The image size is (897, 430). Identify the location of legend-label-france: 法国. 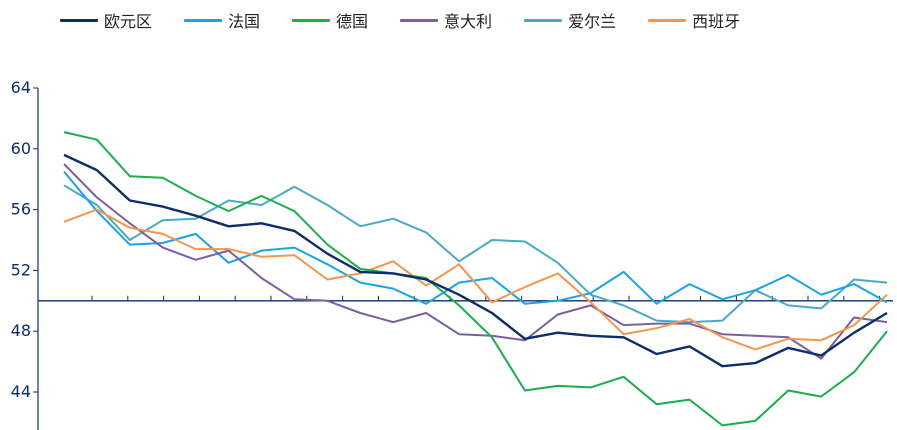
(244, 21).